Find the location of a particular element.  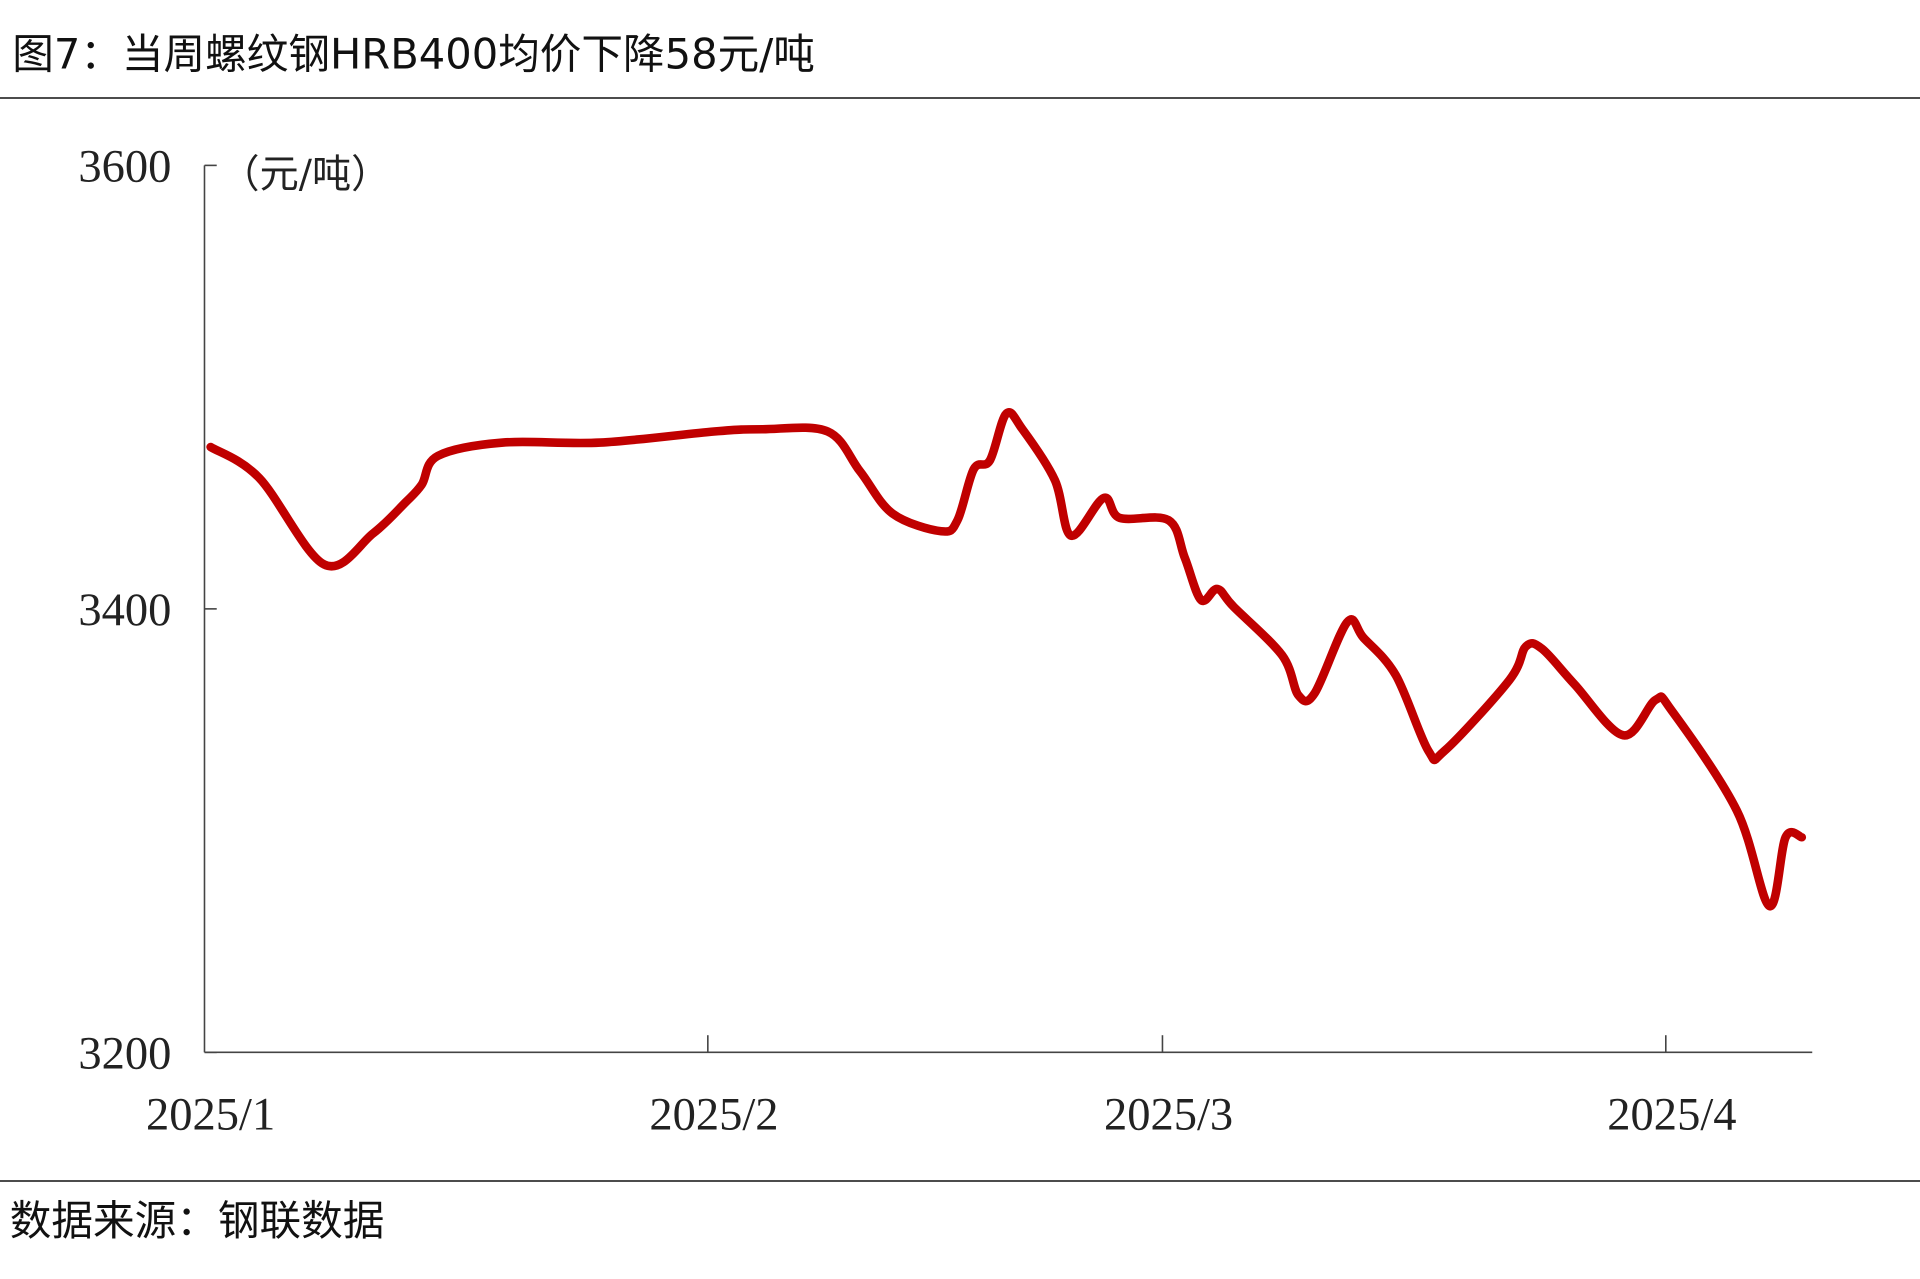

y-tick-label: 3400 is located at coordinates (124, 610).